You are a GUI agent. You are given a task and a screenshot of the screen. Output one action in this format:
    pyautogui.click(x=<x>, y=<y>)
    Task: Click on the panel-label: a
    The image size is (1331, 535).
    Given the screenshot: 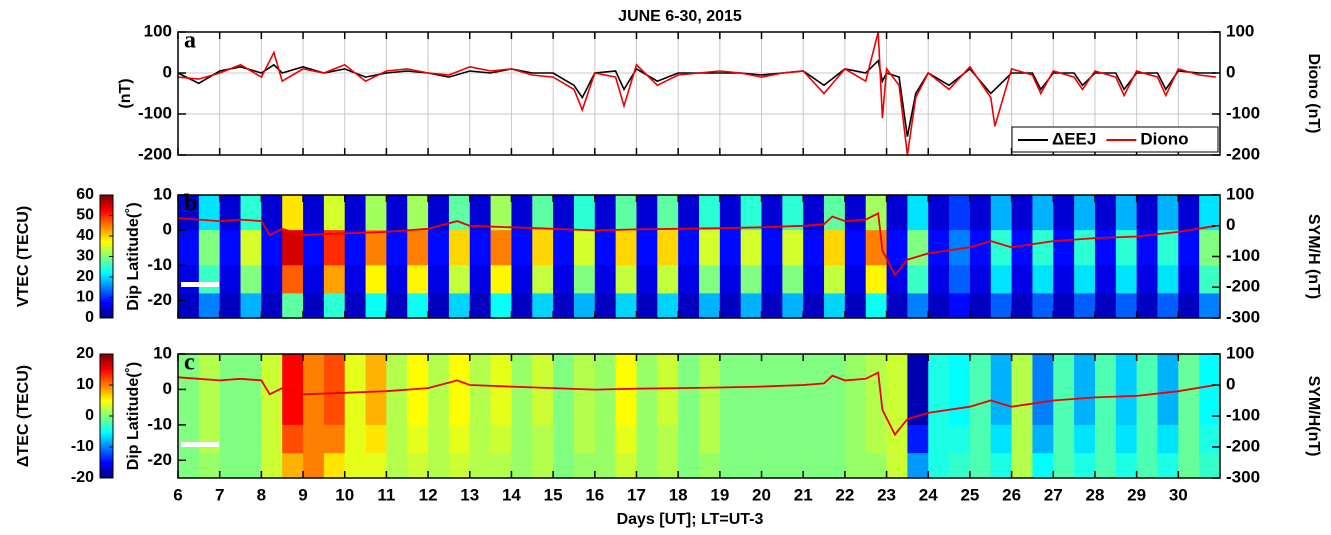 What is the action you would take?
    pyautogui.click(x=190, y=41)
    